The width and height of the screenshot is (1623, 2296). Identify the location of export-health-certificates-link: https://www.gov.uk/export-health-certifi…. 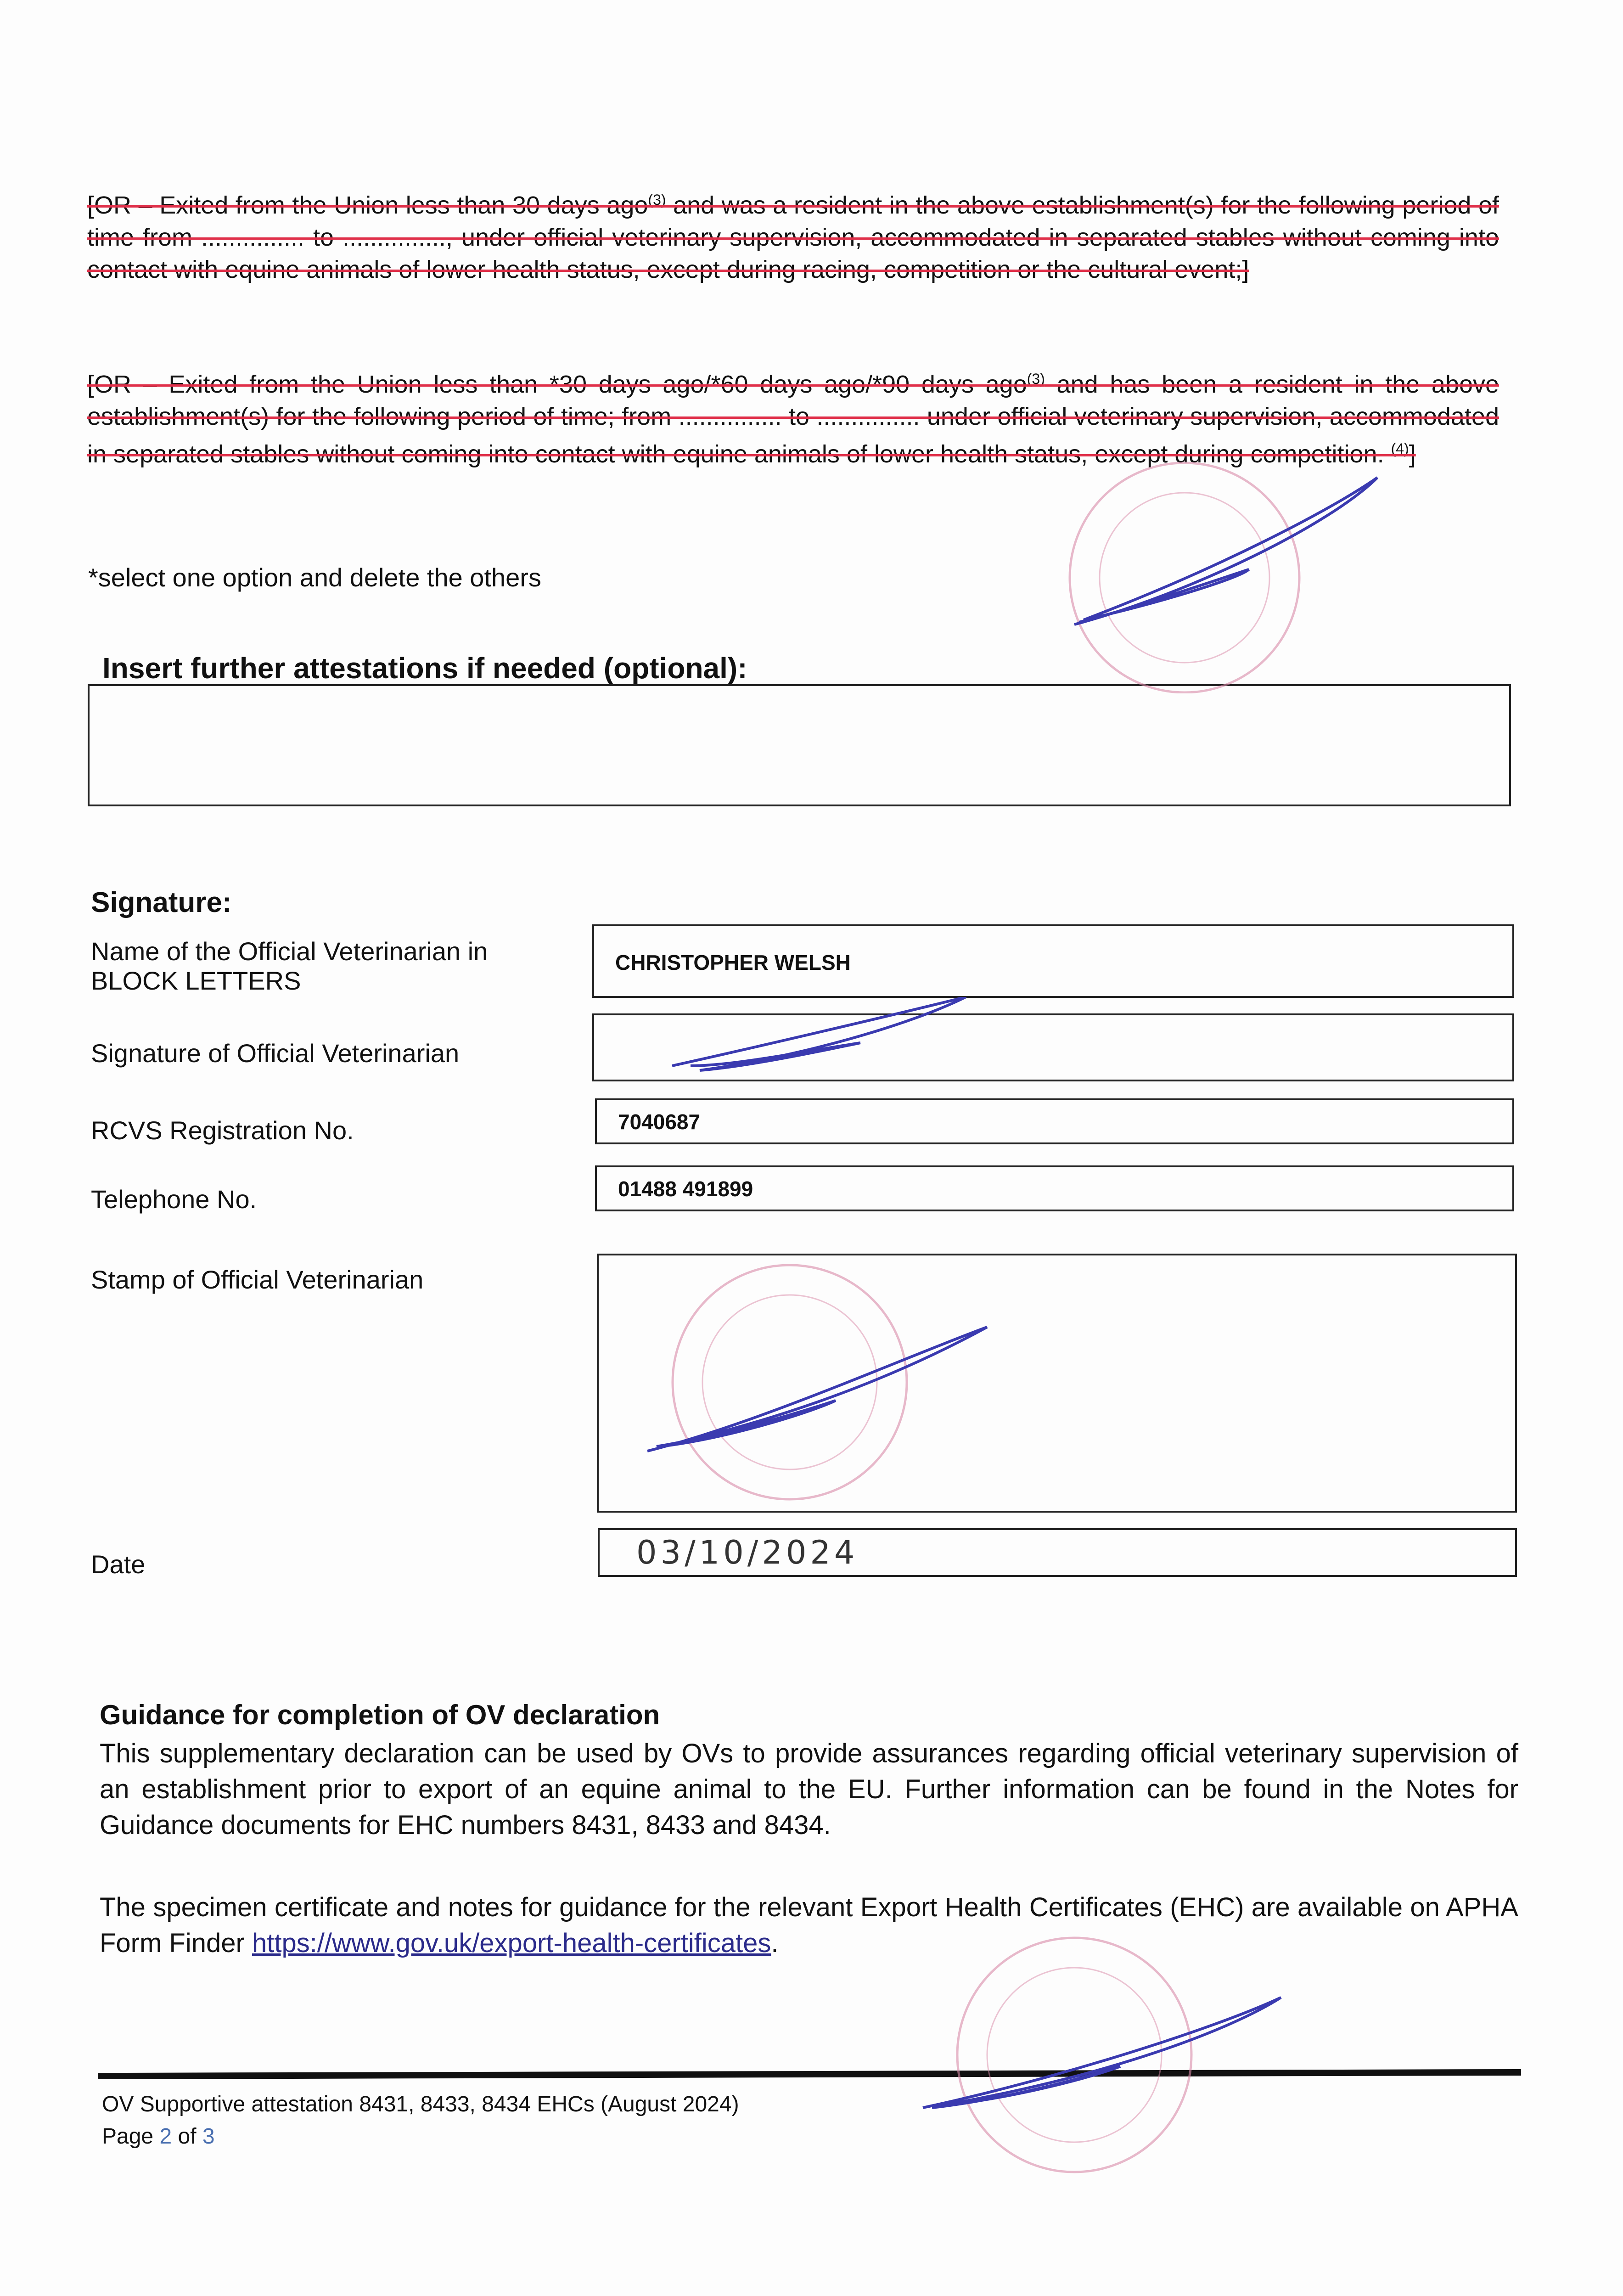
(511, 1943).